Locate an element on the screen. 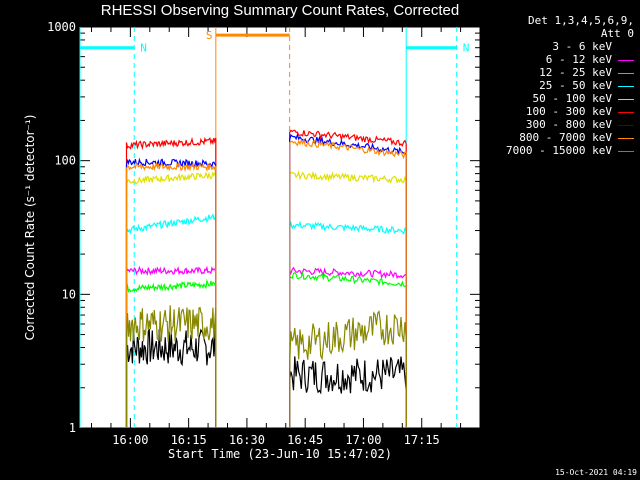 This screenshot has height=480, width=640. y-tick-label: 10 is located at coordinates (69, 294).